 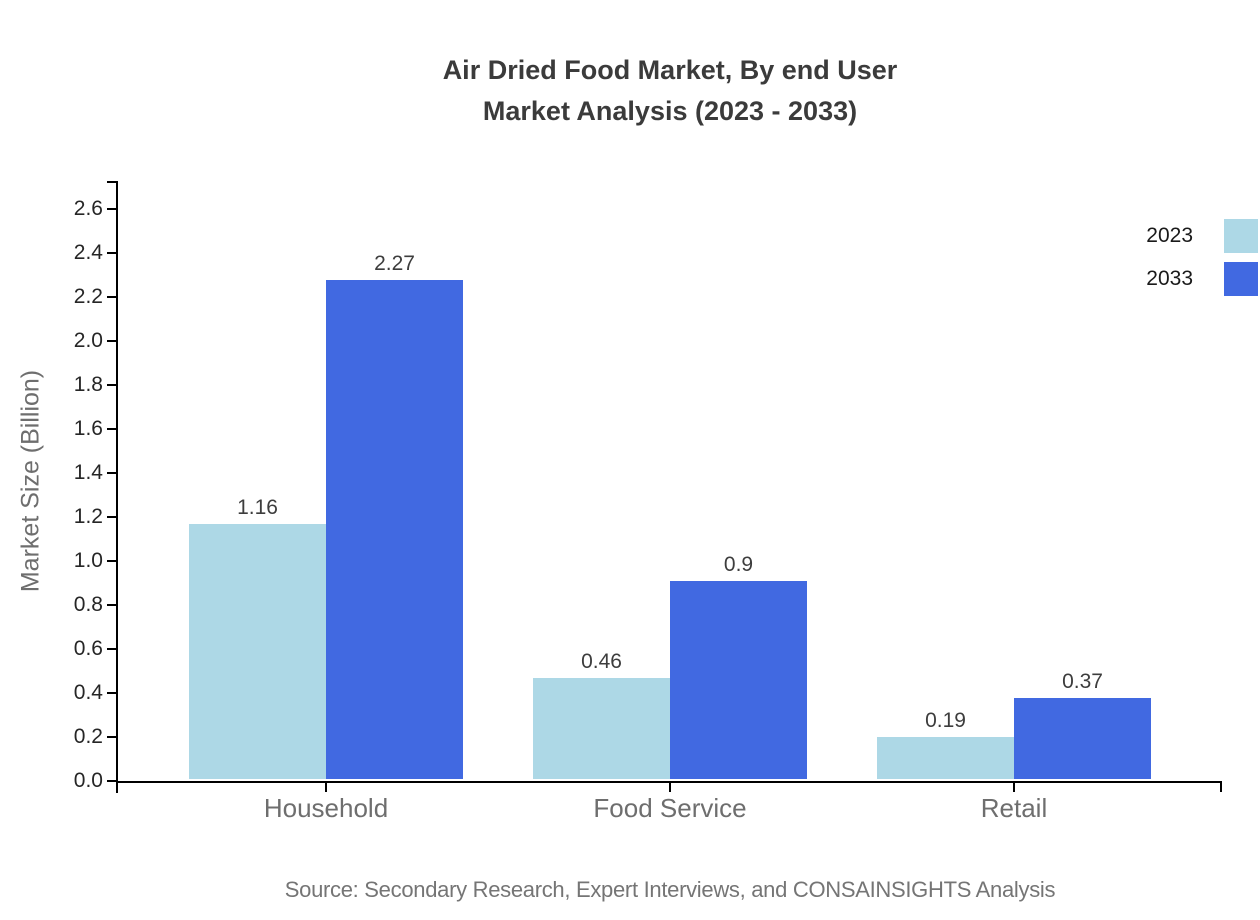 What do you see at coordinates (394, 529) in the screenshot?
I see `bar-2033-household` at bounding box center [394, 529].